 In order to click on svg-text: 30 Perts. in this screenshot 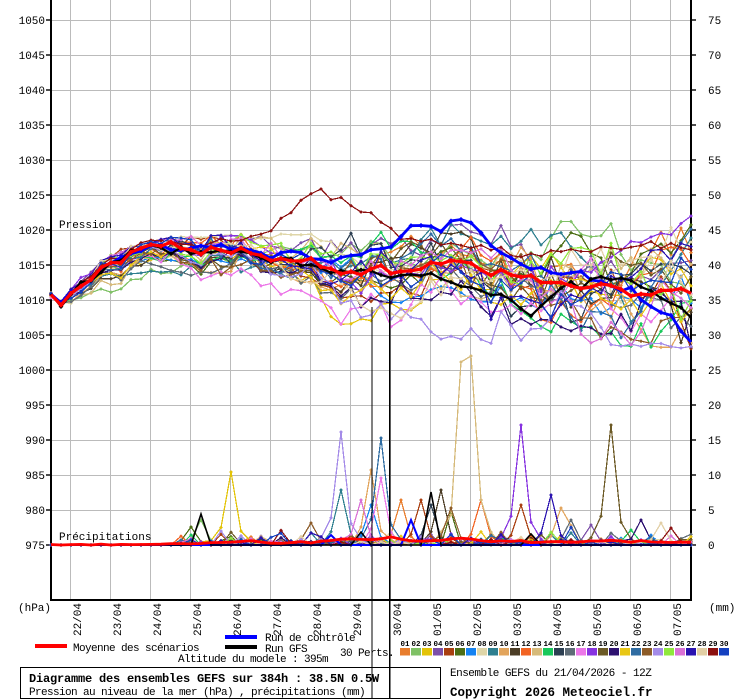, I will do `click(367, 654)`.